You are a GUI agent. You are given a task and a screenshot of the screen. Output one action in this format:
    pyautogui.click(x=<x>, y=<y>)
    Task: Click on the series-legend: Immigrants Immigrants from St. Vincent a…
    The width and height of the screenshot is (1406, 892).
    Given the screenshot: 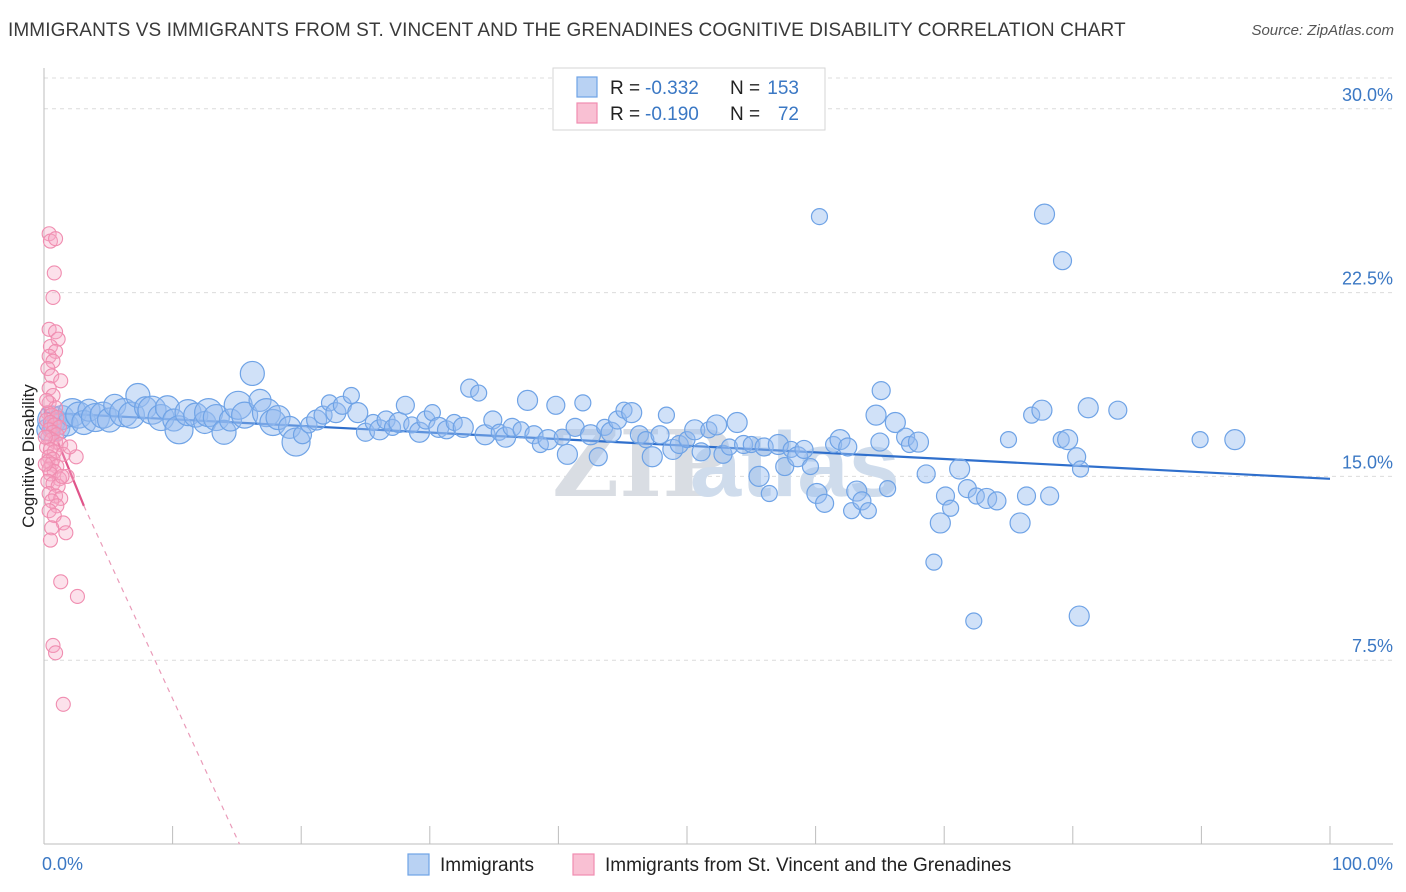 What is the action you would take?
    pyautogui.click(x=709, y=864)
    